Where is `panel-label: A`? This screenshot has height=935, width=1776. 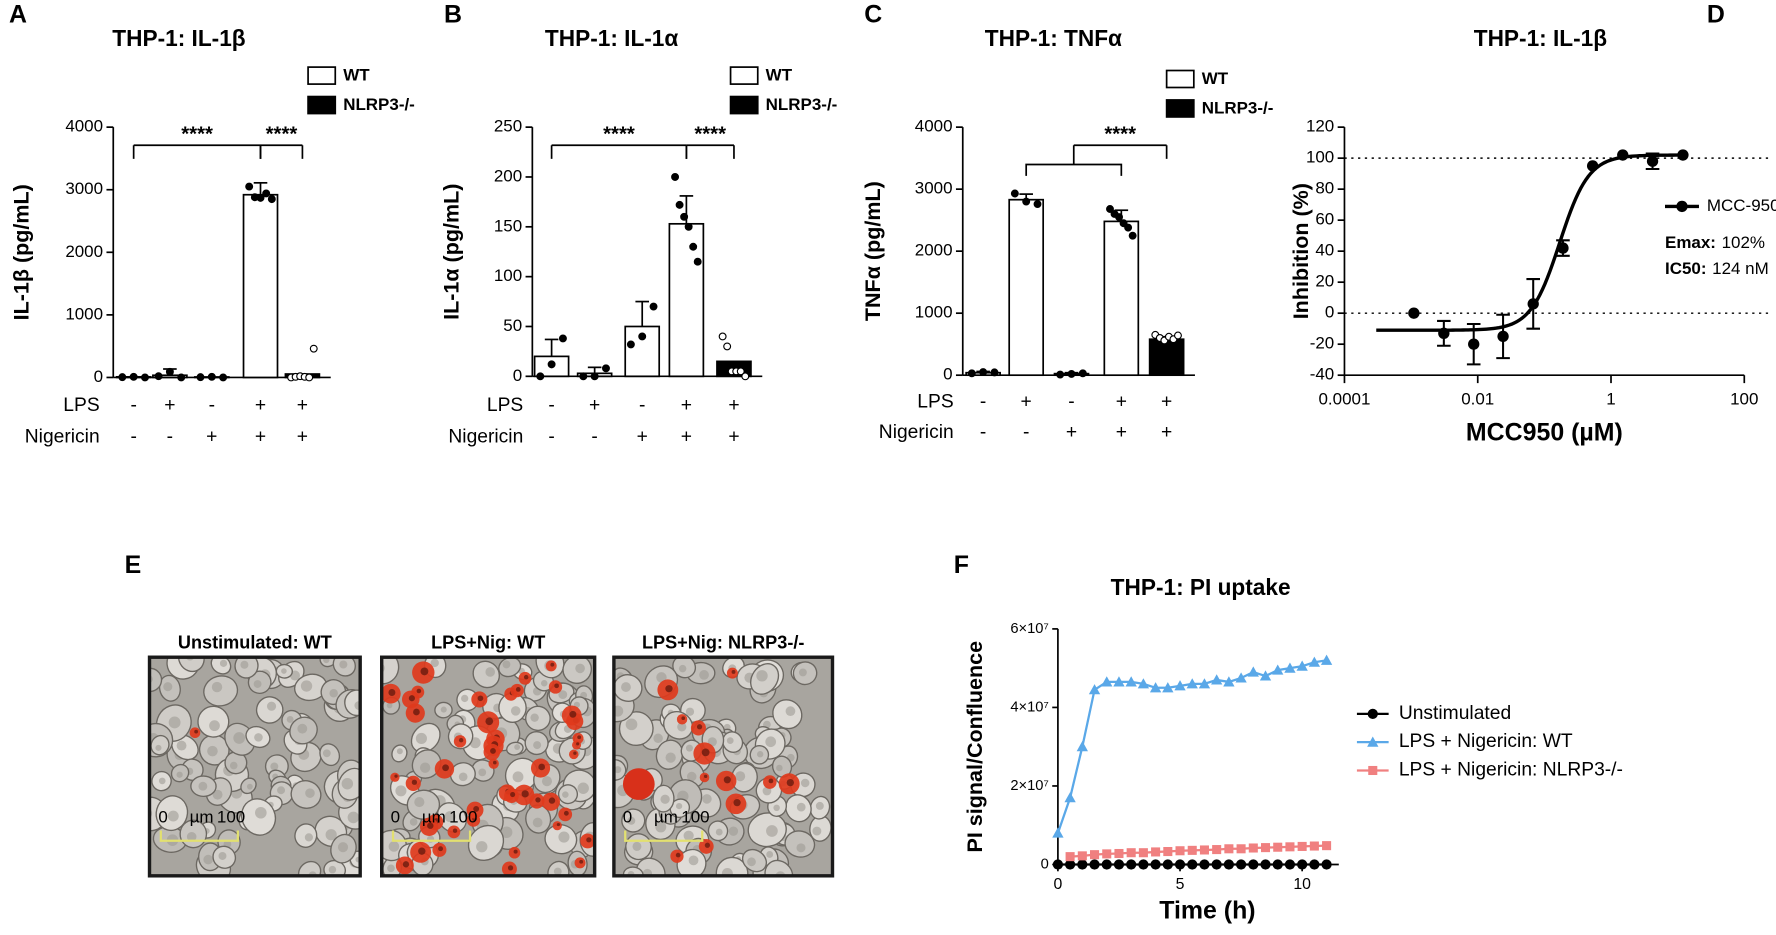 panel-label: A is located at coordinates (18, 15).